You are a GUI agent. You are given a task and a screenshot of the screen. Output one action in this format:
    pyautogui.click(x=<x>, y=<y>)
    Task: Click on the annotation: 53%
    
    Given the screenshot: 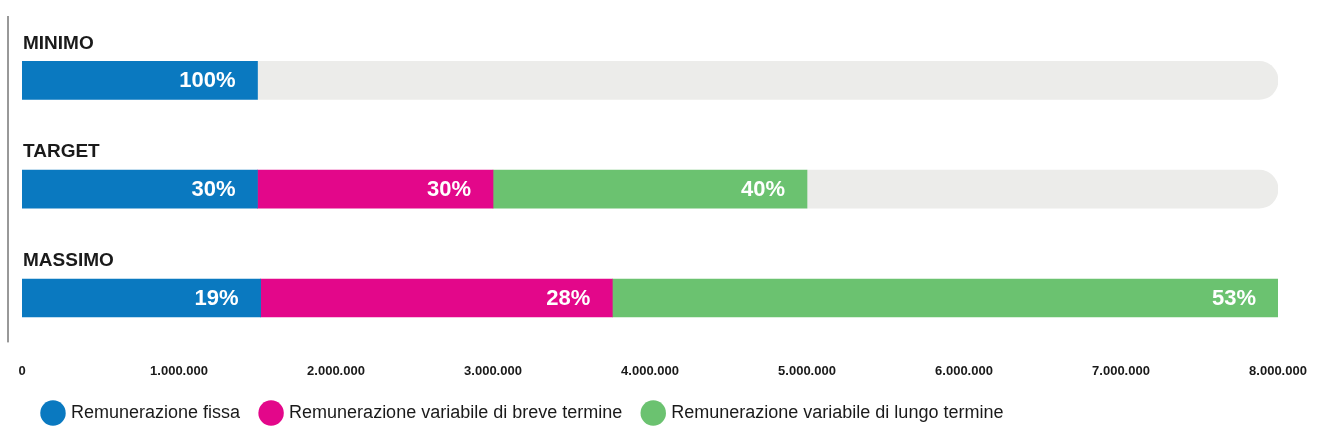 What is the action you would take?
    pyautogui.click(x=1233, y=298)
    